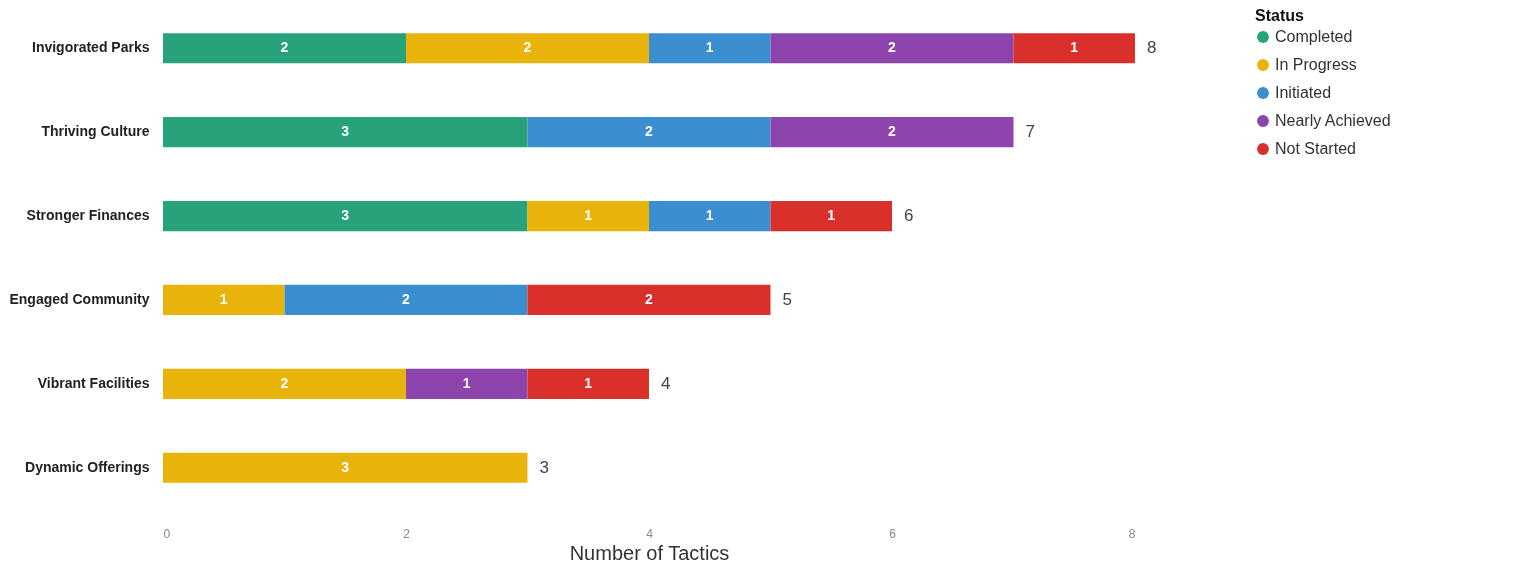  Describe the element at coordinates (79, 298) in the screenshot. I see `y-tick-label: Engaged Community` at that location.